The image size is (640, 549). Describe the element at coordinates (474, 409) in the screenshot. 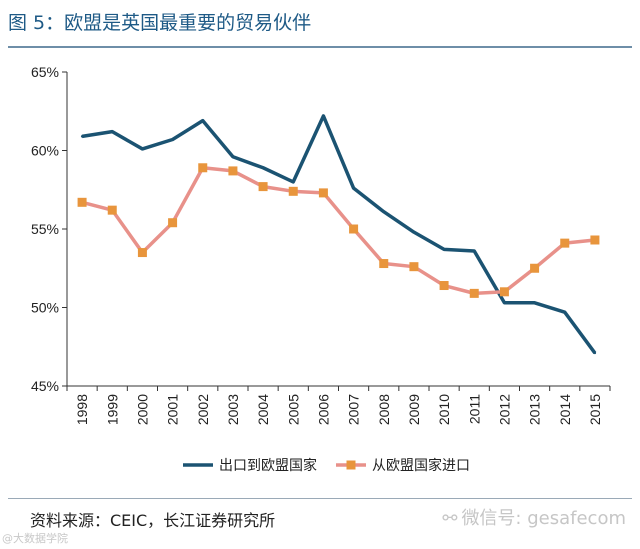

I see `x-tick-label: 2011` at that location.